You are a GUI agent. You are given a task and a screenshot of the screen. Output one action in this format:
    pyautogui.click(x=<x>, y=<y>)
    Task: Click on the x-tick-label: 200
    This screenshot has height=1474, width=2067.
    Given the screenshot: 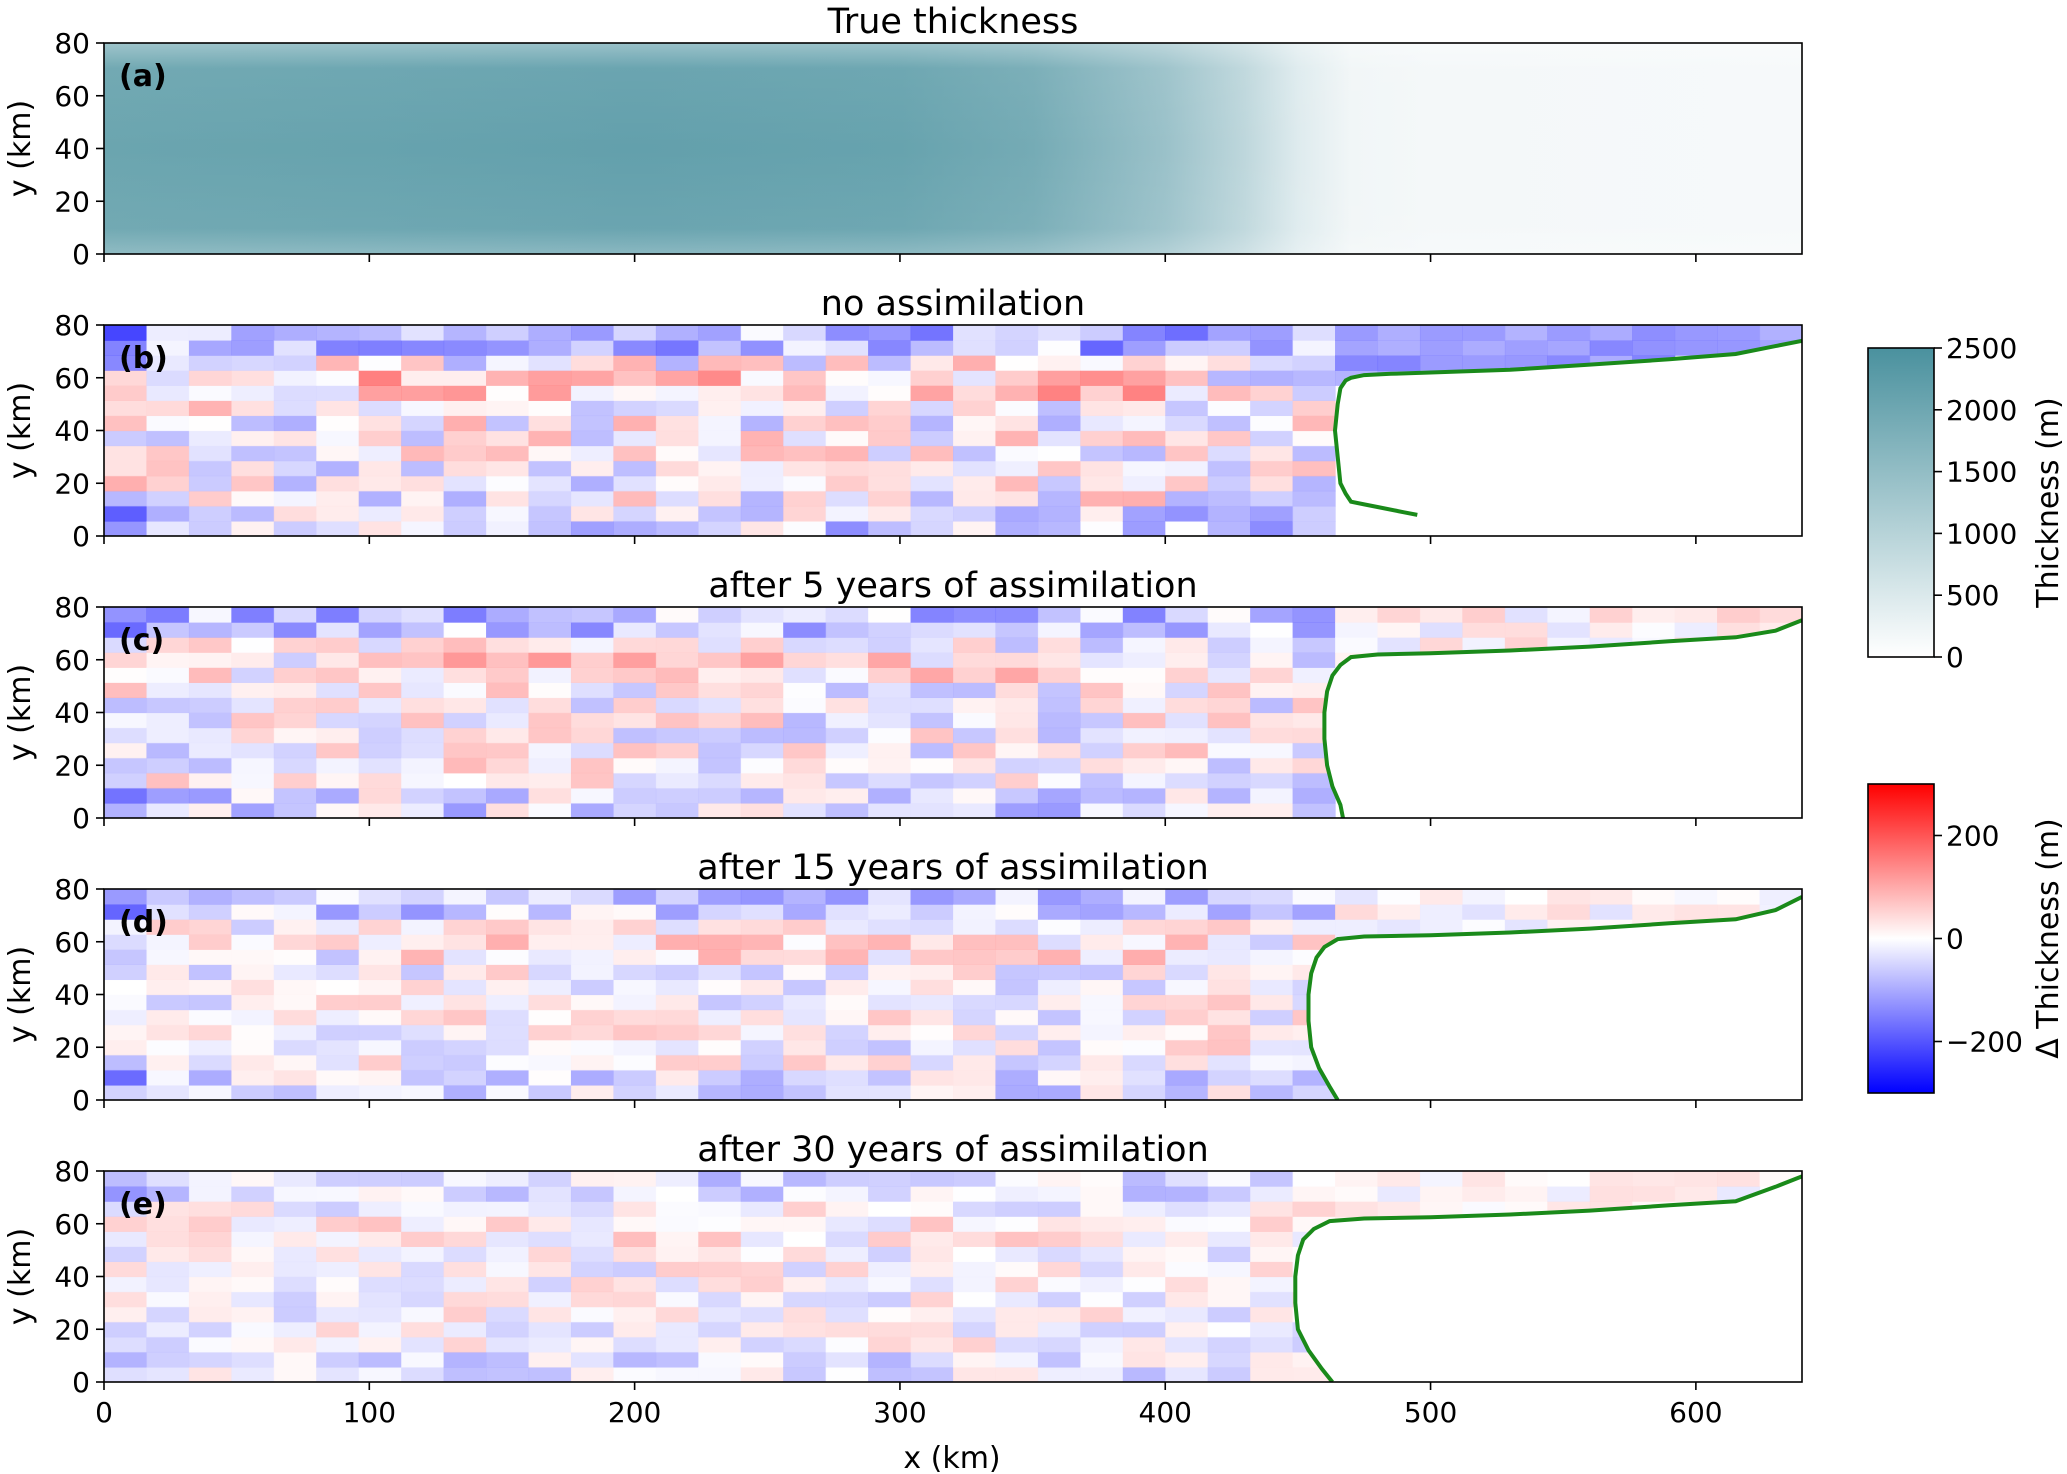 What is the action you would take?
    pyautogui.click(x=634, y=1412)
    